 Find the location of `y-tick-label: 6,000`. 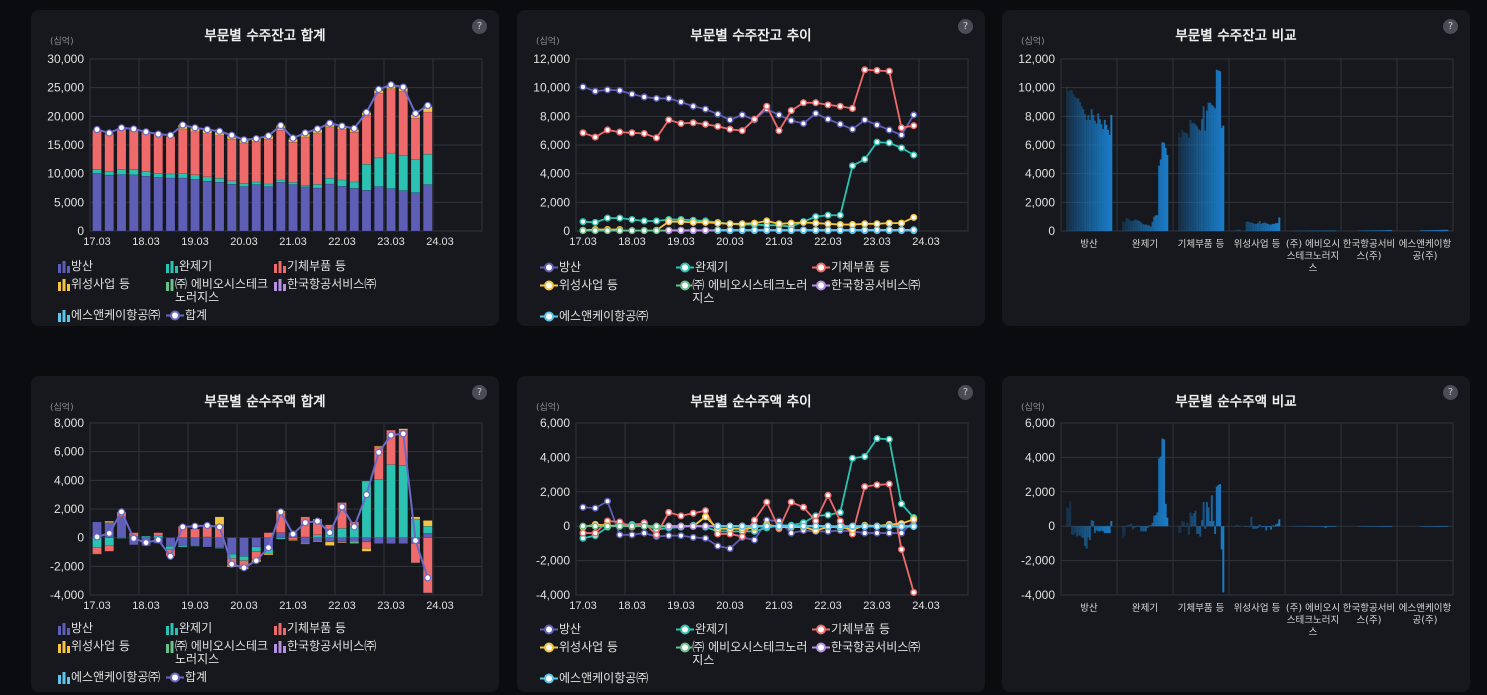

y-tick-label: 6,000 is located at coordinates (69, 452).